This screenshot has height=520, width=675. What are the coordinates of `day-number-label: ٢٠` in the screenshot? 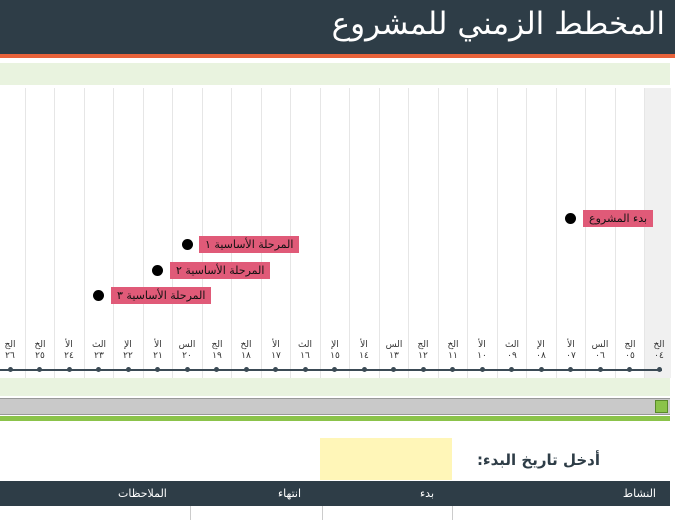 It's located at (187, 356).